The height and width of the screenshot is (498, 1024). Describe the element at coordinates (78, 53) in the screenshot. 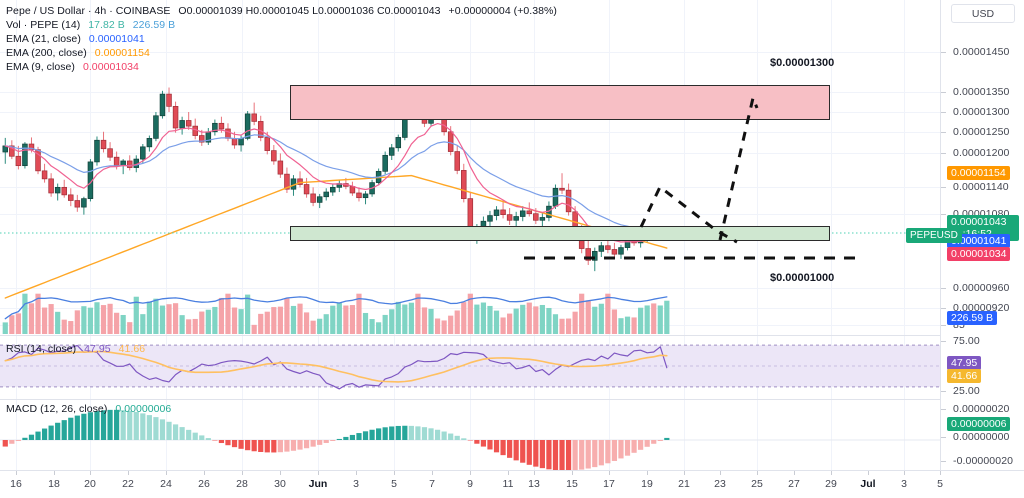

I see `ema200-legend: EMA (200, close) 0.00001154` at that location.